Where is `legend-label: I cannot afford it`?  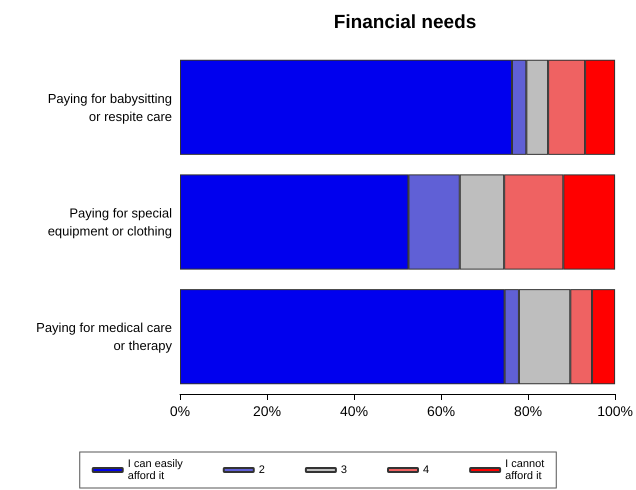
legend-label: I cannot afford it is located at coordinates (524, 470).